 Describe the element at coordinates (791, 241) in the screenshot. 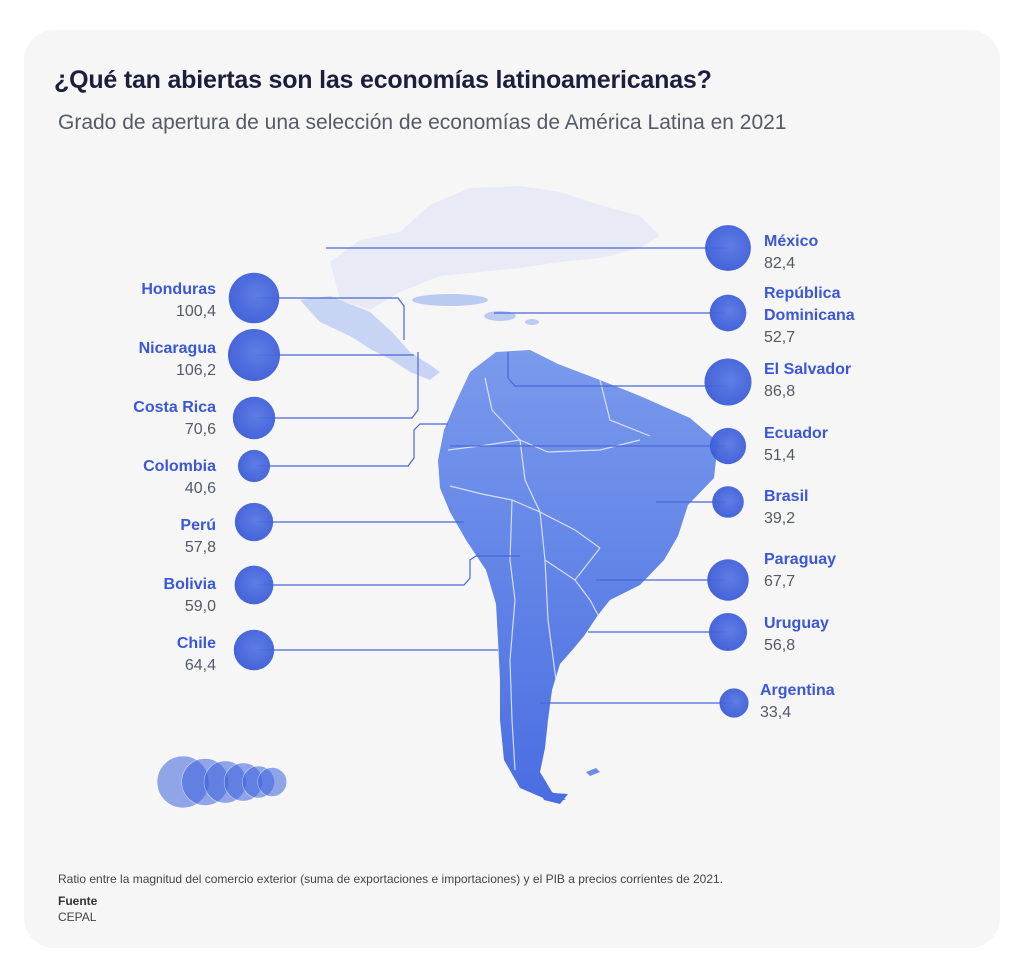

I see `label-name-mexico: México` at that location.